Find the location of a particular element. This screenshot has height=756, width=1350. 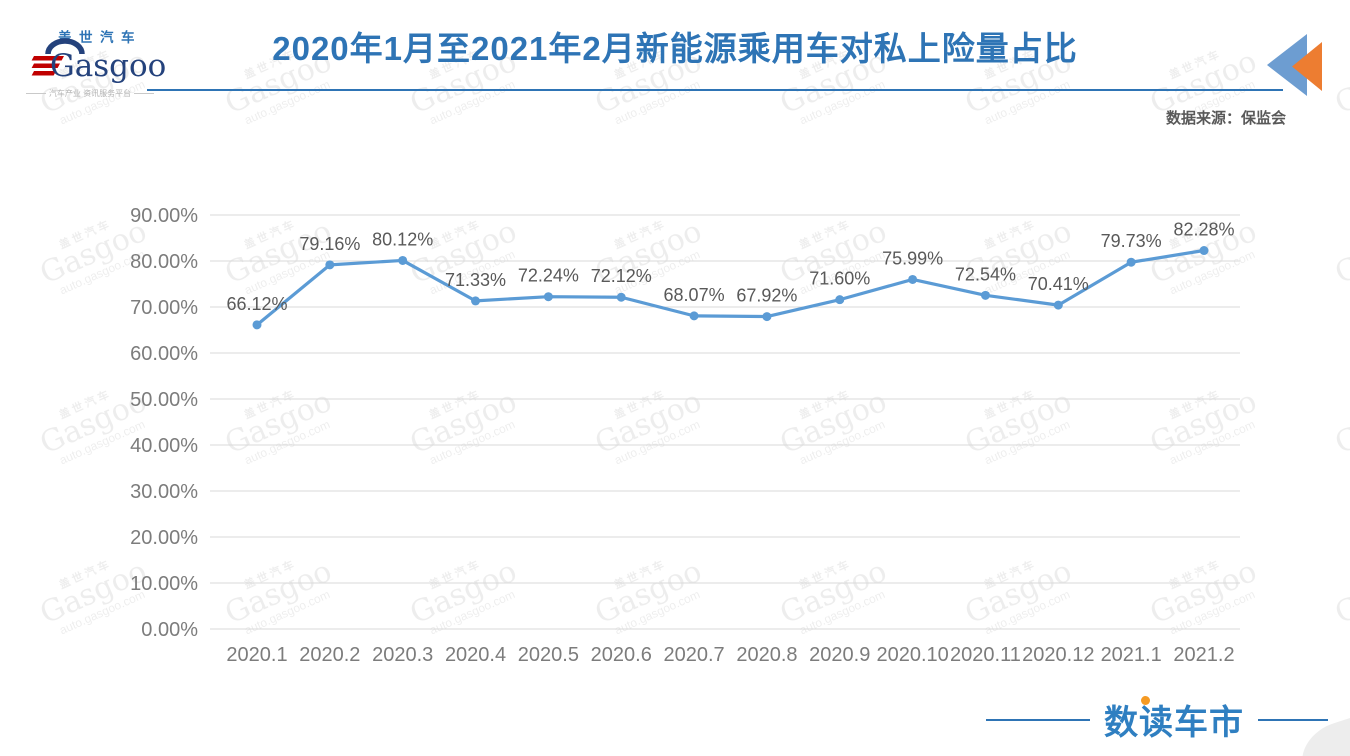

x-tick-label: 2020.3 is located at coordinates (402, 655).